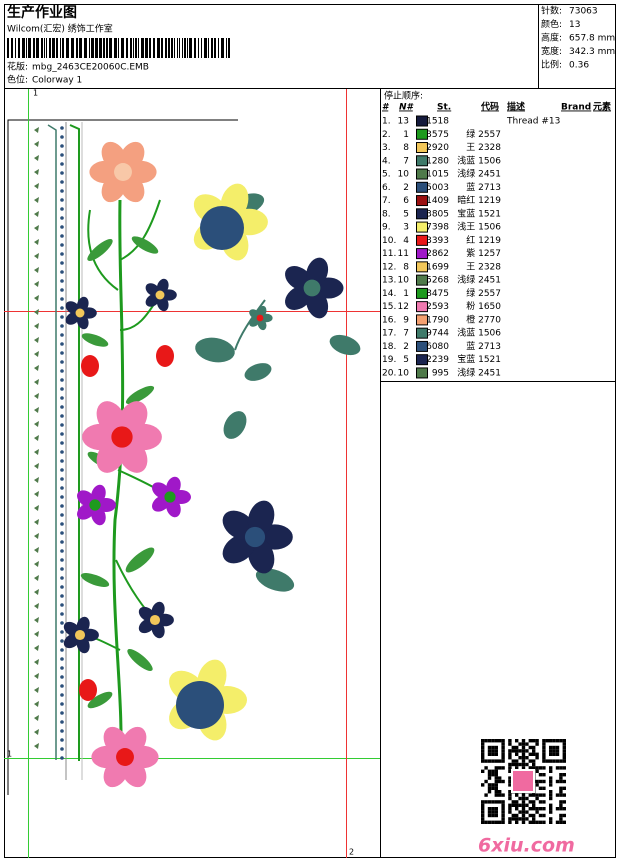 The height and width of the screenshot is (864, 620). What do you see at coordinates (52, 442) in the screenshot?
I see `border-chevron` at bounding box center [52, 442].